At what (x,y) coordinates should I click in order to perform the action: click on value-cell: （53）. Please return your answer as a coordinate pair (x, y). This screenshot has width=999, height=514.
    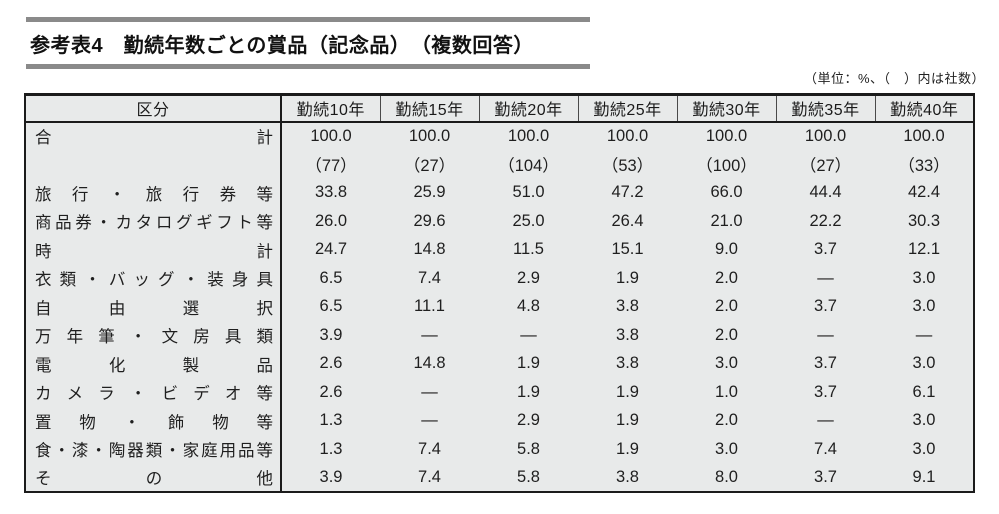
    Looking at the image, I should click on (627, 166).